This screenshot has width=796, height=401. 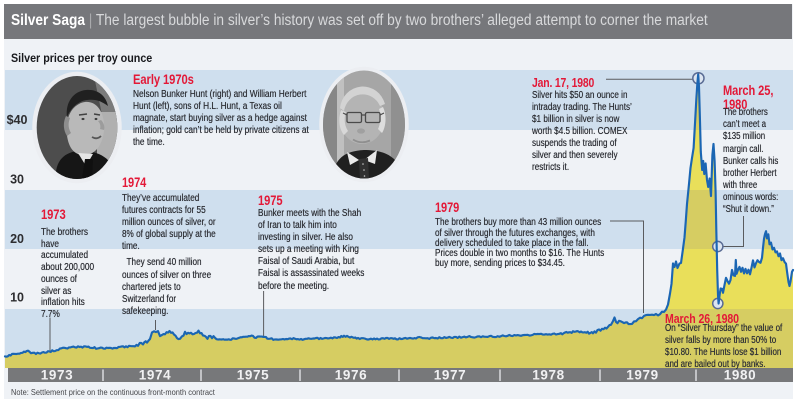 I want to click on svg-text: 1980, so click(x=740, y=375).